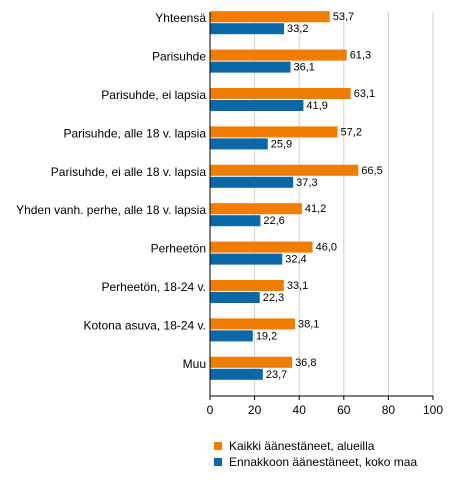  I want to click on x-tick-label: 100, so click(433, 410).